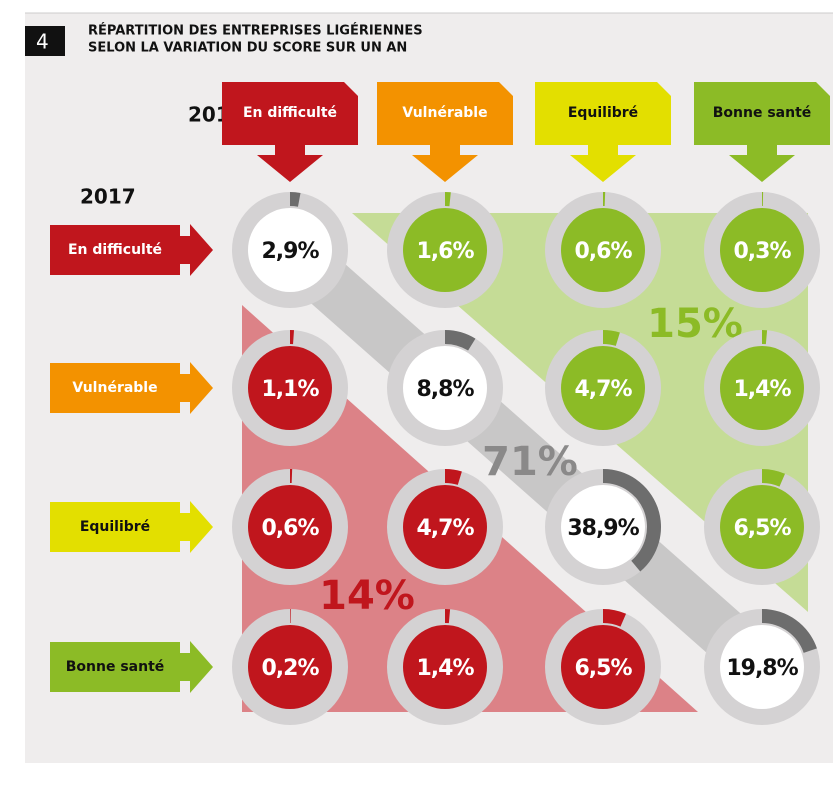 The height and width of the screenshot is (795, 833). What do you see at coordinates (695, 324) in the screenshot?
I see `group-total: 15%` at bounding box center [695, 324].